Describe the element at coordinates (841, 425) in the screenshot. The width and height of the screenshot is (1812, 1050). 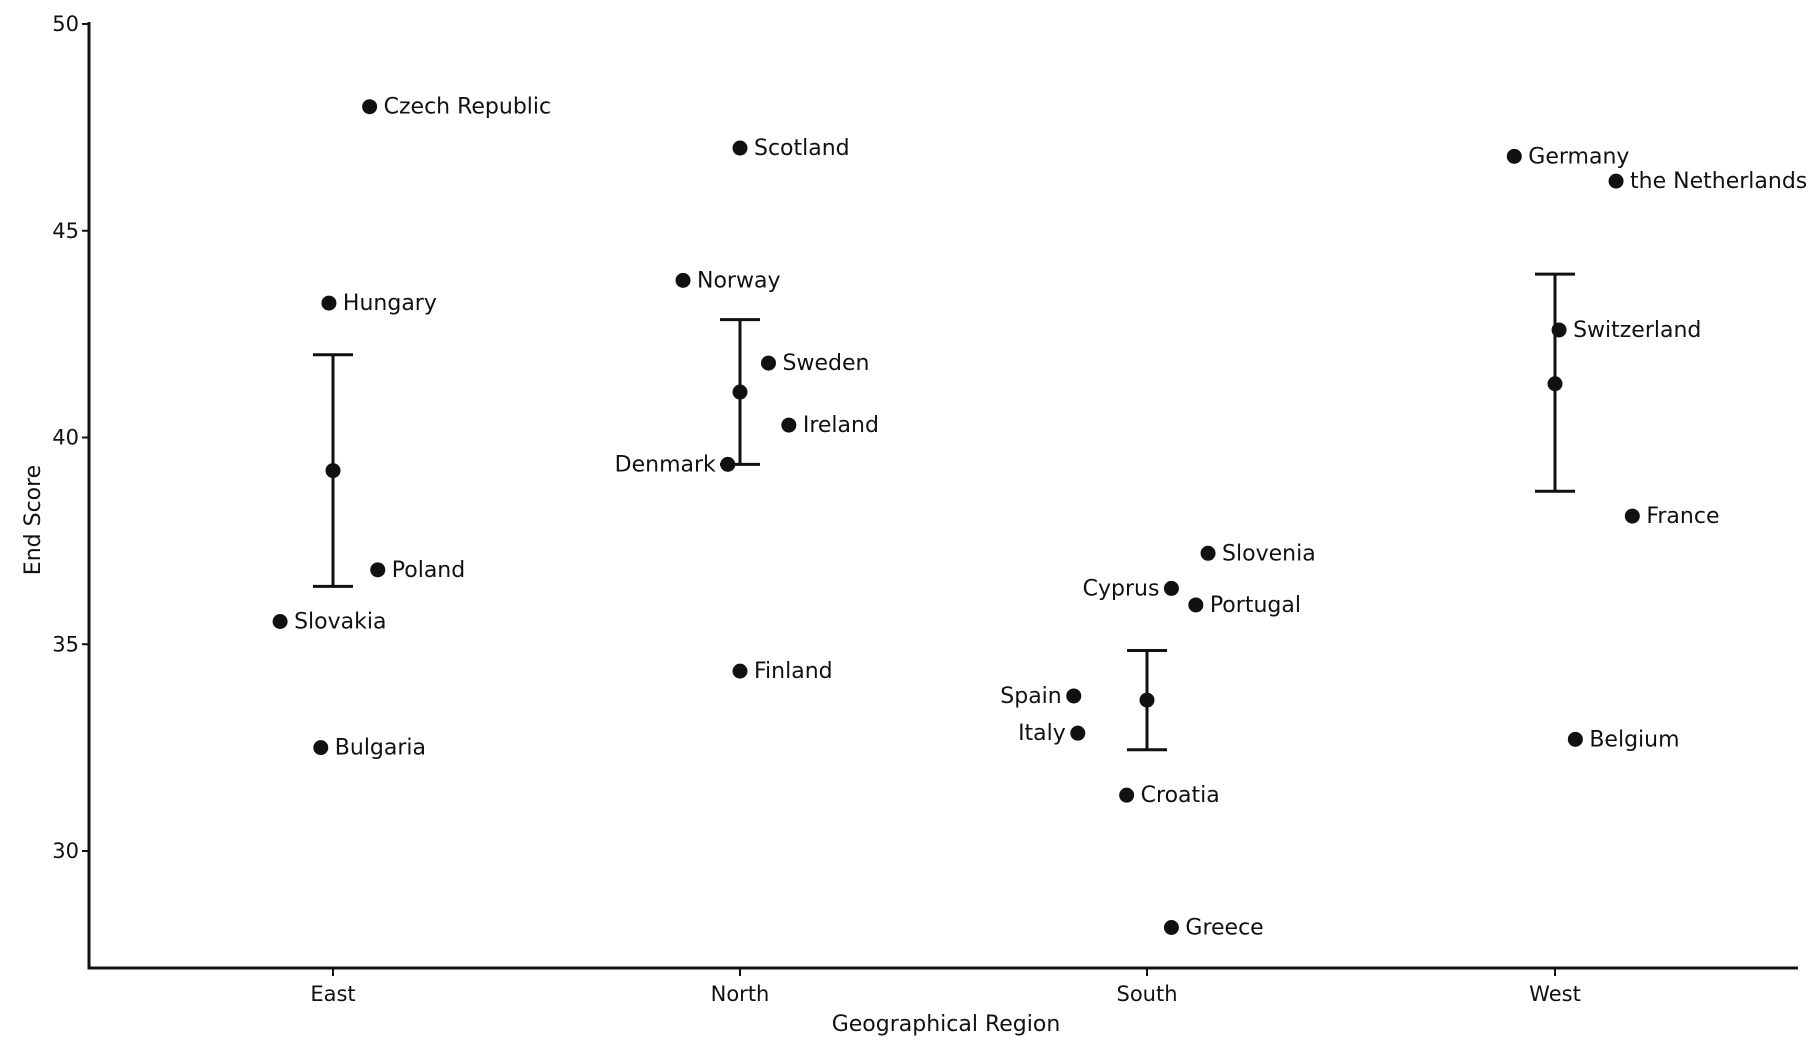
I see `point-label: Ireland` at that location.